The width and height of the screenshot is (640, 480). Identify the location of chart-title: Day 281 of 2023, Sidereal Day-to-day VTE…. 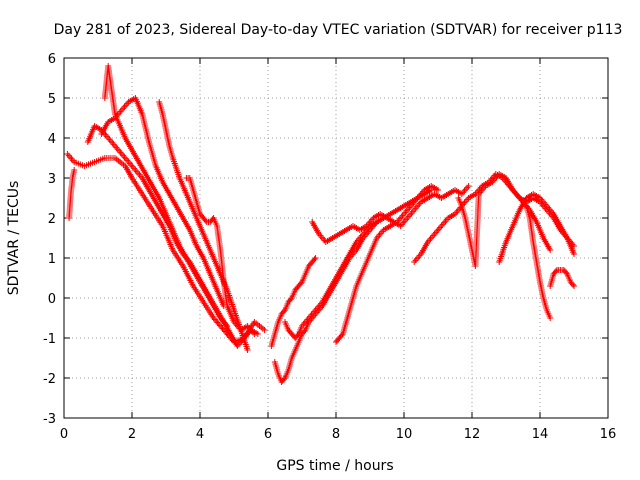
(338, 30).